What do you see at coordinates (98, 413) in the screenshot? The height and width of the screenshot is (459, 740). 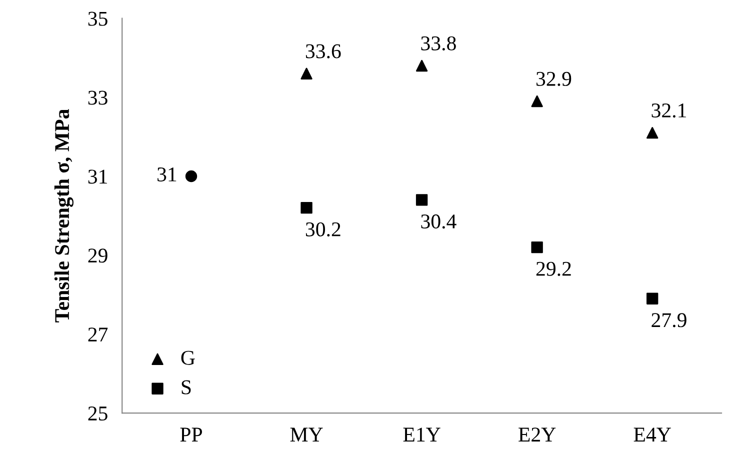 I see `y-tick-label: 25` at bounding box center [98, 413].